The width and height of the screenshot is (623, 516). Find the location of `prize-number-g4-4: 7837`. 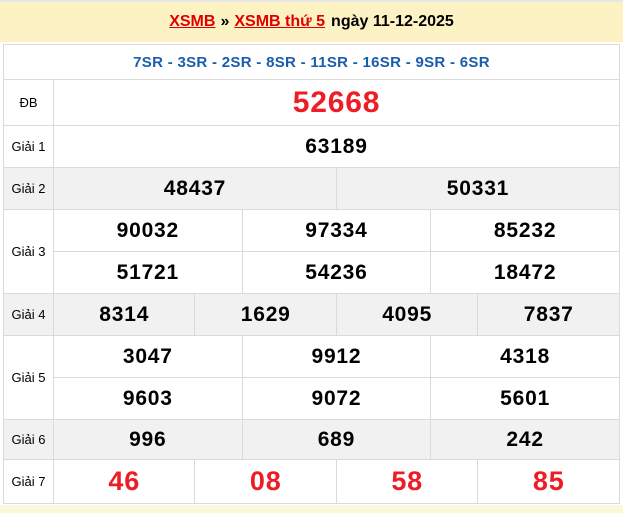

prize-number-g4-4: 7837 is located at coordinates (548, 314).